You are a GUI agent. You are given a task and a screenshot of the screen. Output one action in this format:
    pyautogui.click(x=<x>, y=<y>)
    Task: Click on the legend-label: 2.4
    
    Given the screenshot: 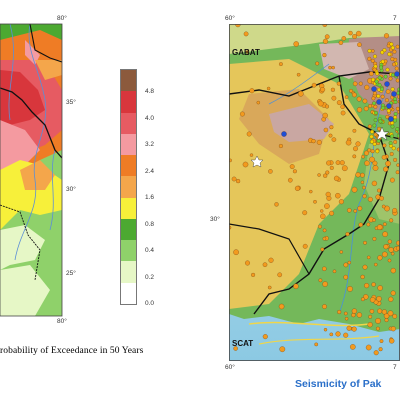 What is the action you would take?
    pyautogui.click(x=150, y=171)
    